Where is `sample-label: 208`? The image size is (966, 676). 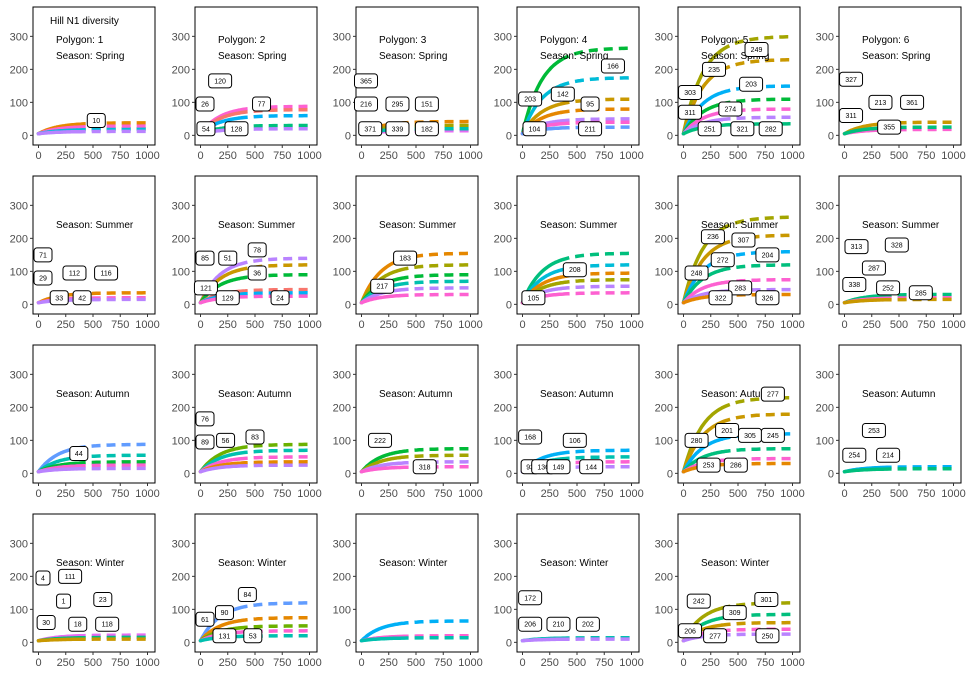 sample-label: 208 is located at coordinates (575, 270).